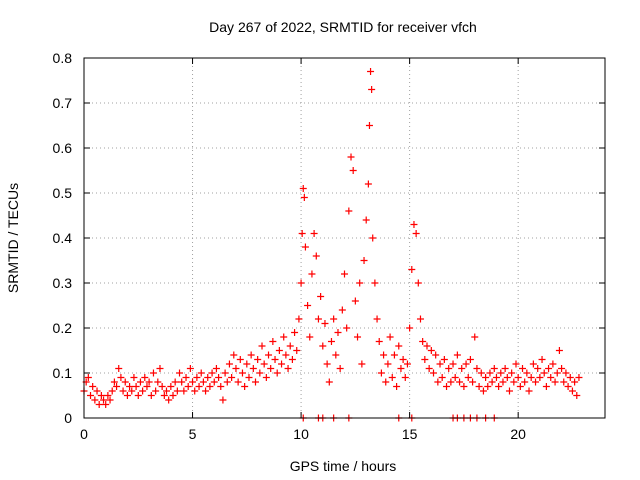 This screenshot has width=640, height=480. I want to click on y-tick-label: 0.7, so click(63, 103).